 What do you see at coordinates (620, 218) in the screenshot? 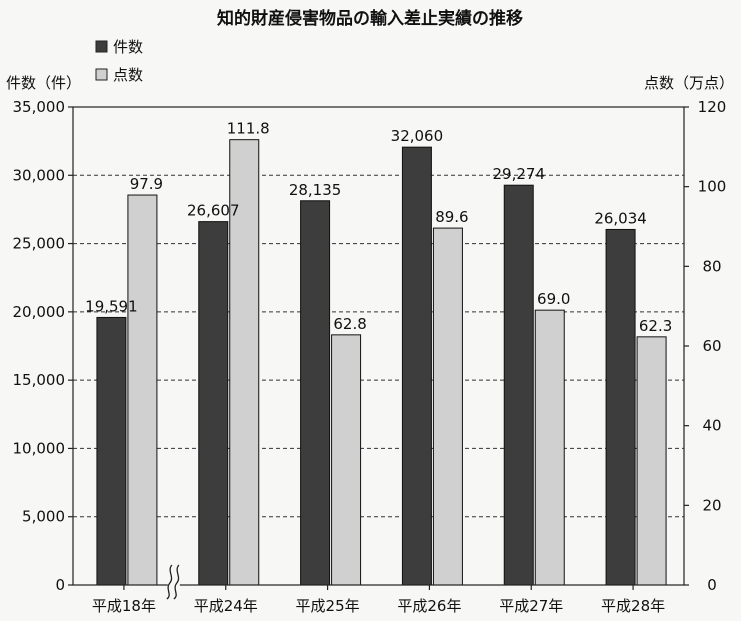
I see `data-label-count: 26,034` at bounding box center [620, 218].